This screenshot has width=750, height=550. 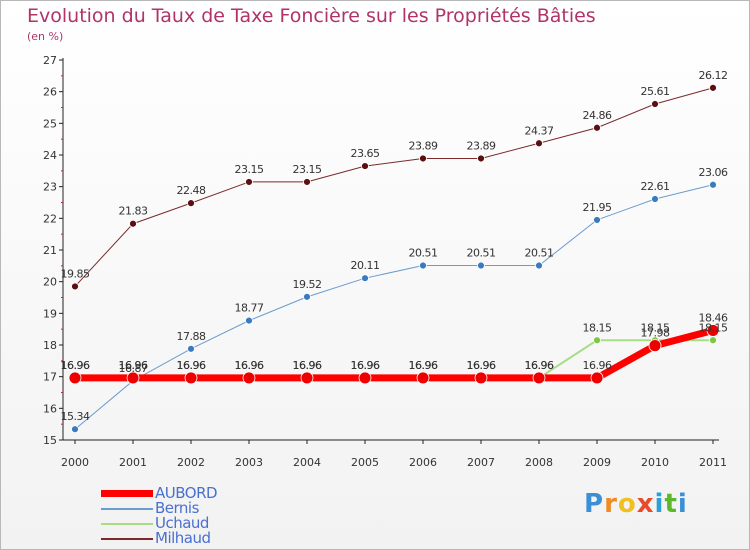 I want to click on series-line-uchaud, so click(x=394, y=359).